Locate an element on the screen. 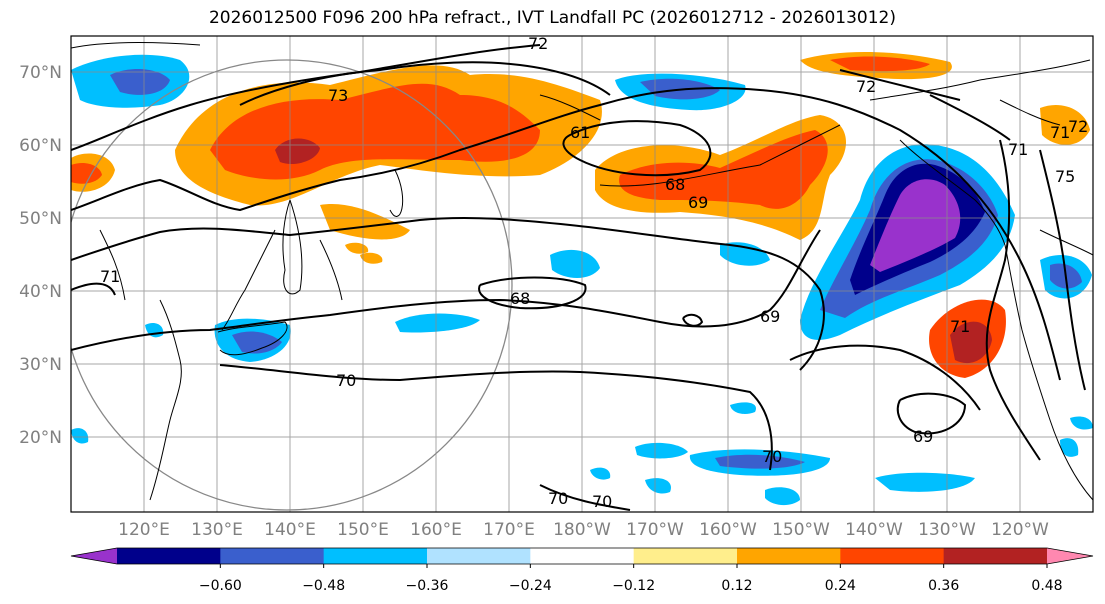  lon-label: 170°W is located at coordinates (655, 530).